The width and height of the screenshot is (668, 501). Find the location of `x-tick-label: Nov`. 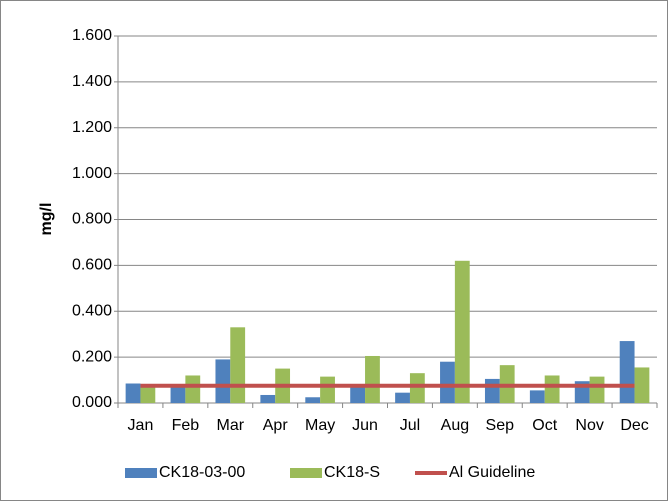

x-tick-label: Nov is located at coordinates (589, 425).